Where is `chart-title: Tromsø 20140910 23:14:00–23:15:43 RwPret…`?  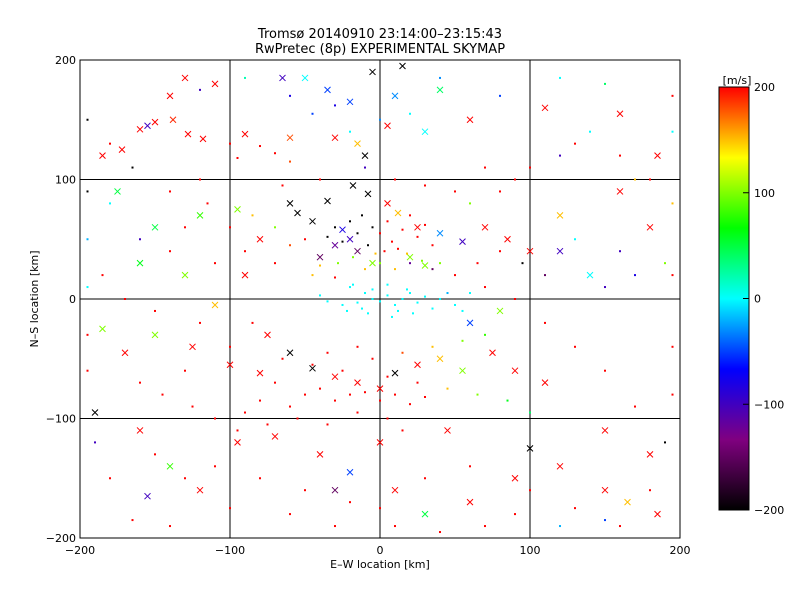
chart-title: Tromsø 20140910 23:14:00–23:15:43 RwPret… is located at coordinates (380, 42).